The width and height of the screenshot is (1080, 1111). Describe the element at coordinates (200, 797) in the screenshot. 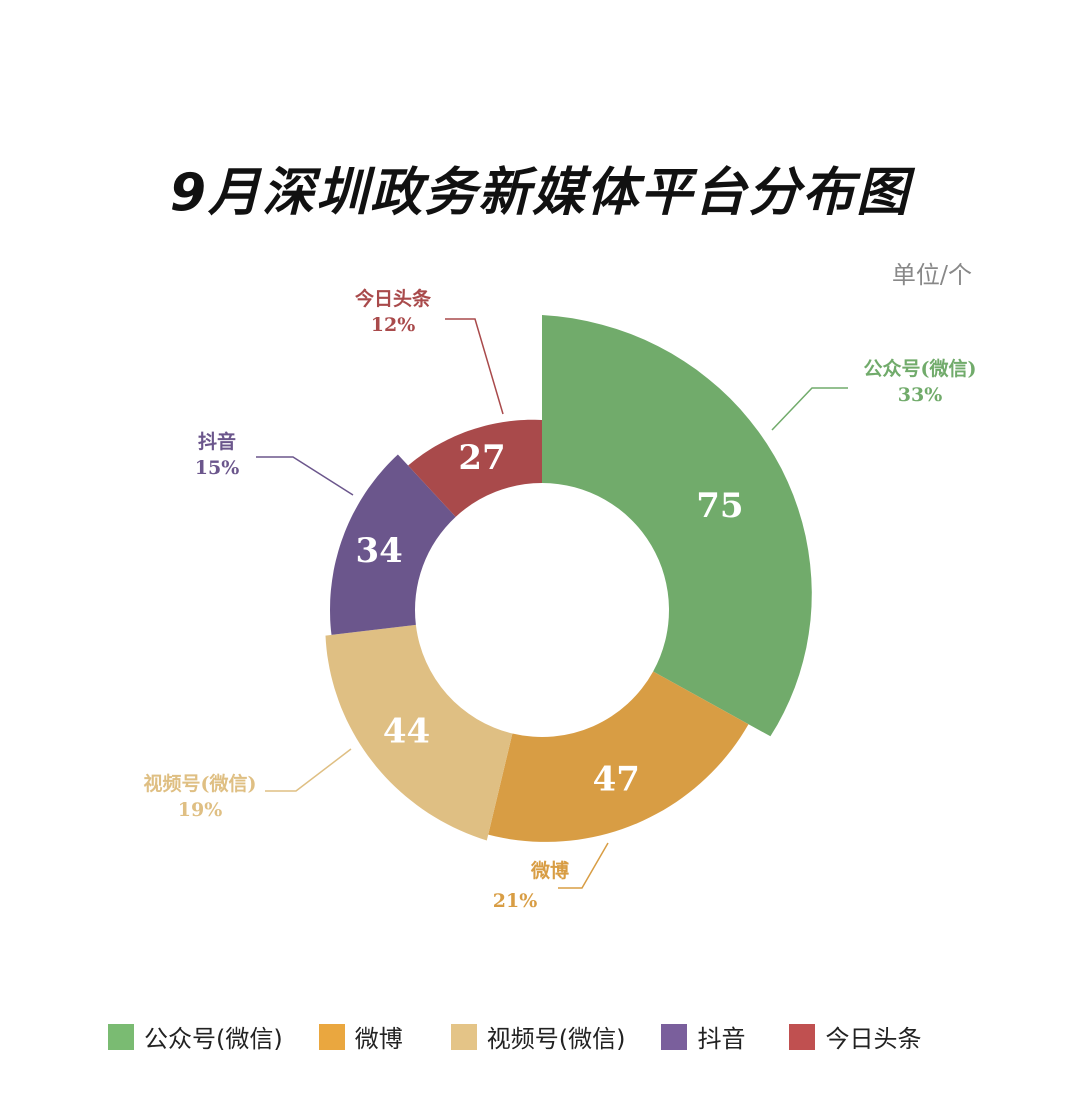

I see `category-label-2: 视频号(微信) 19%` at that location.